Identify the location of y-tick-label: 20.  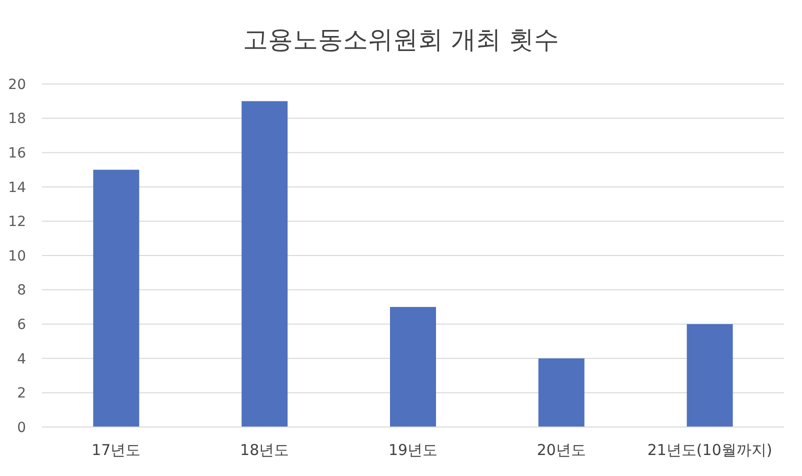
(17, 84).